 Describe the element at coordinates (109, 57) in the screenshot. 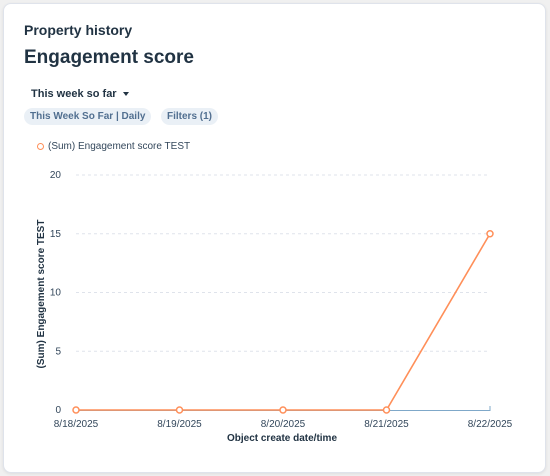

I see `page-title: Engagement score` at that location.